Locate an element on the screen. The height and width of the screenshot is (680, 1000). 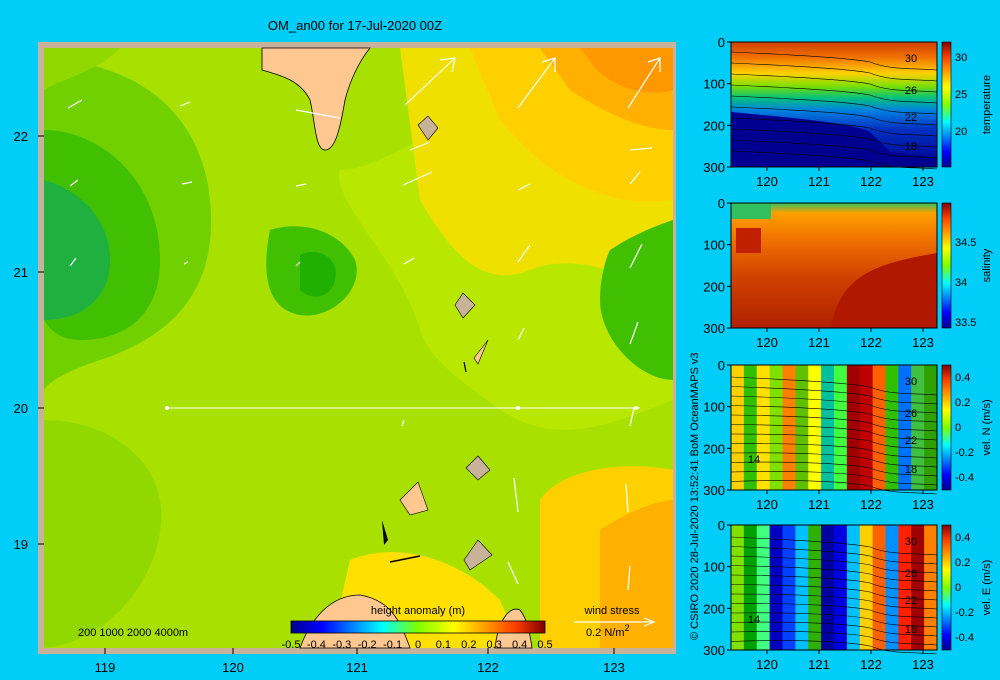
colorbar-tick-label: 0.1 is located at coordinates (443, 645).